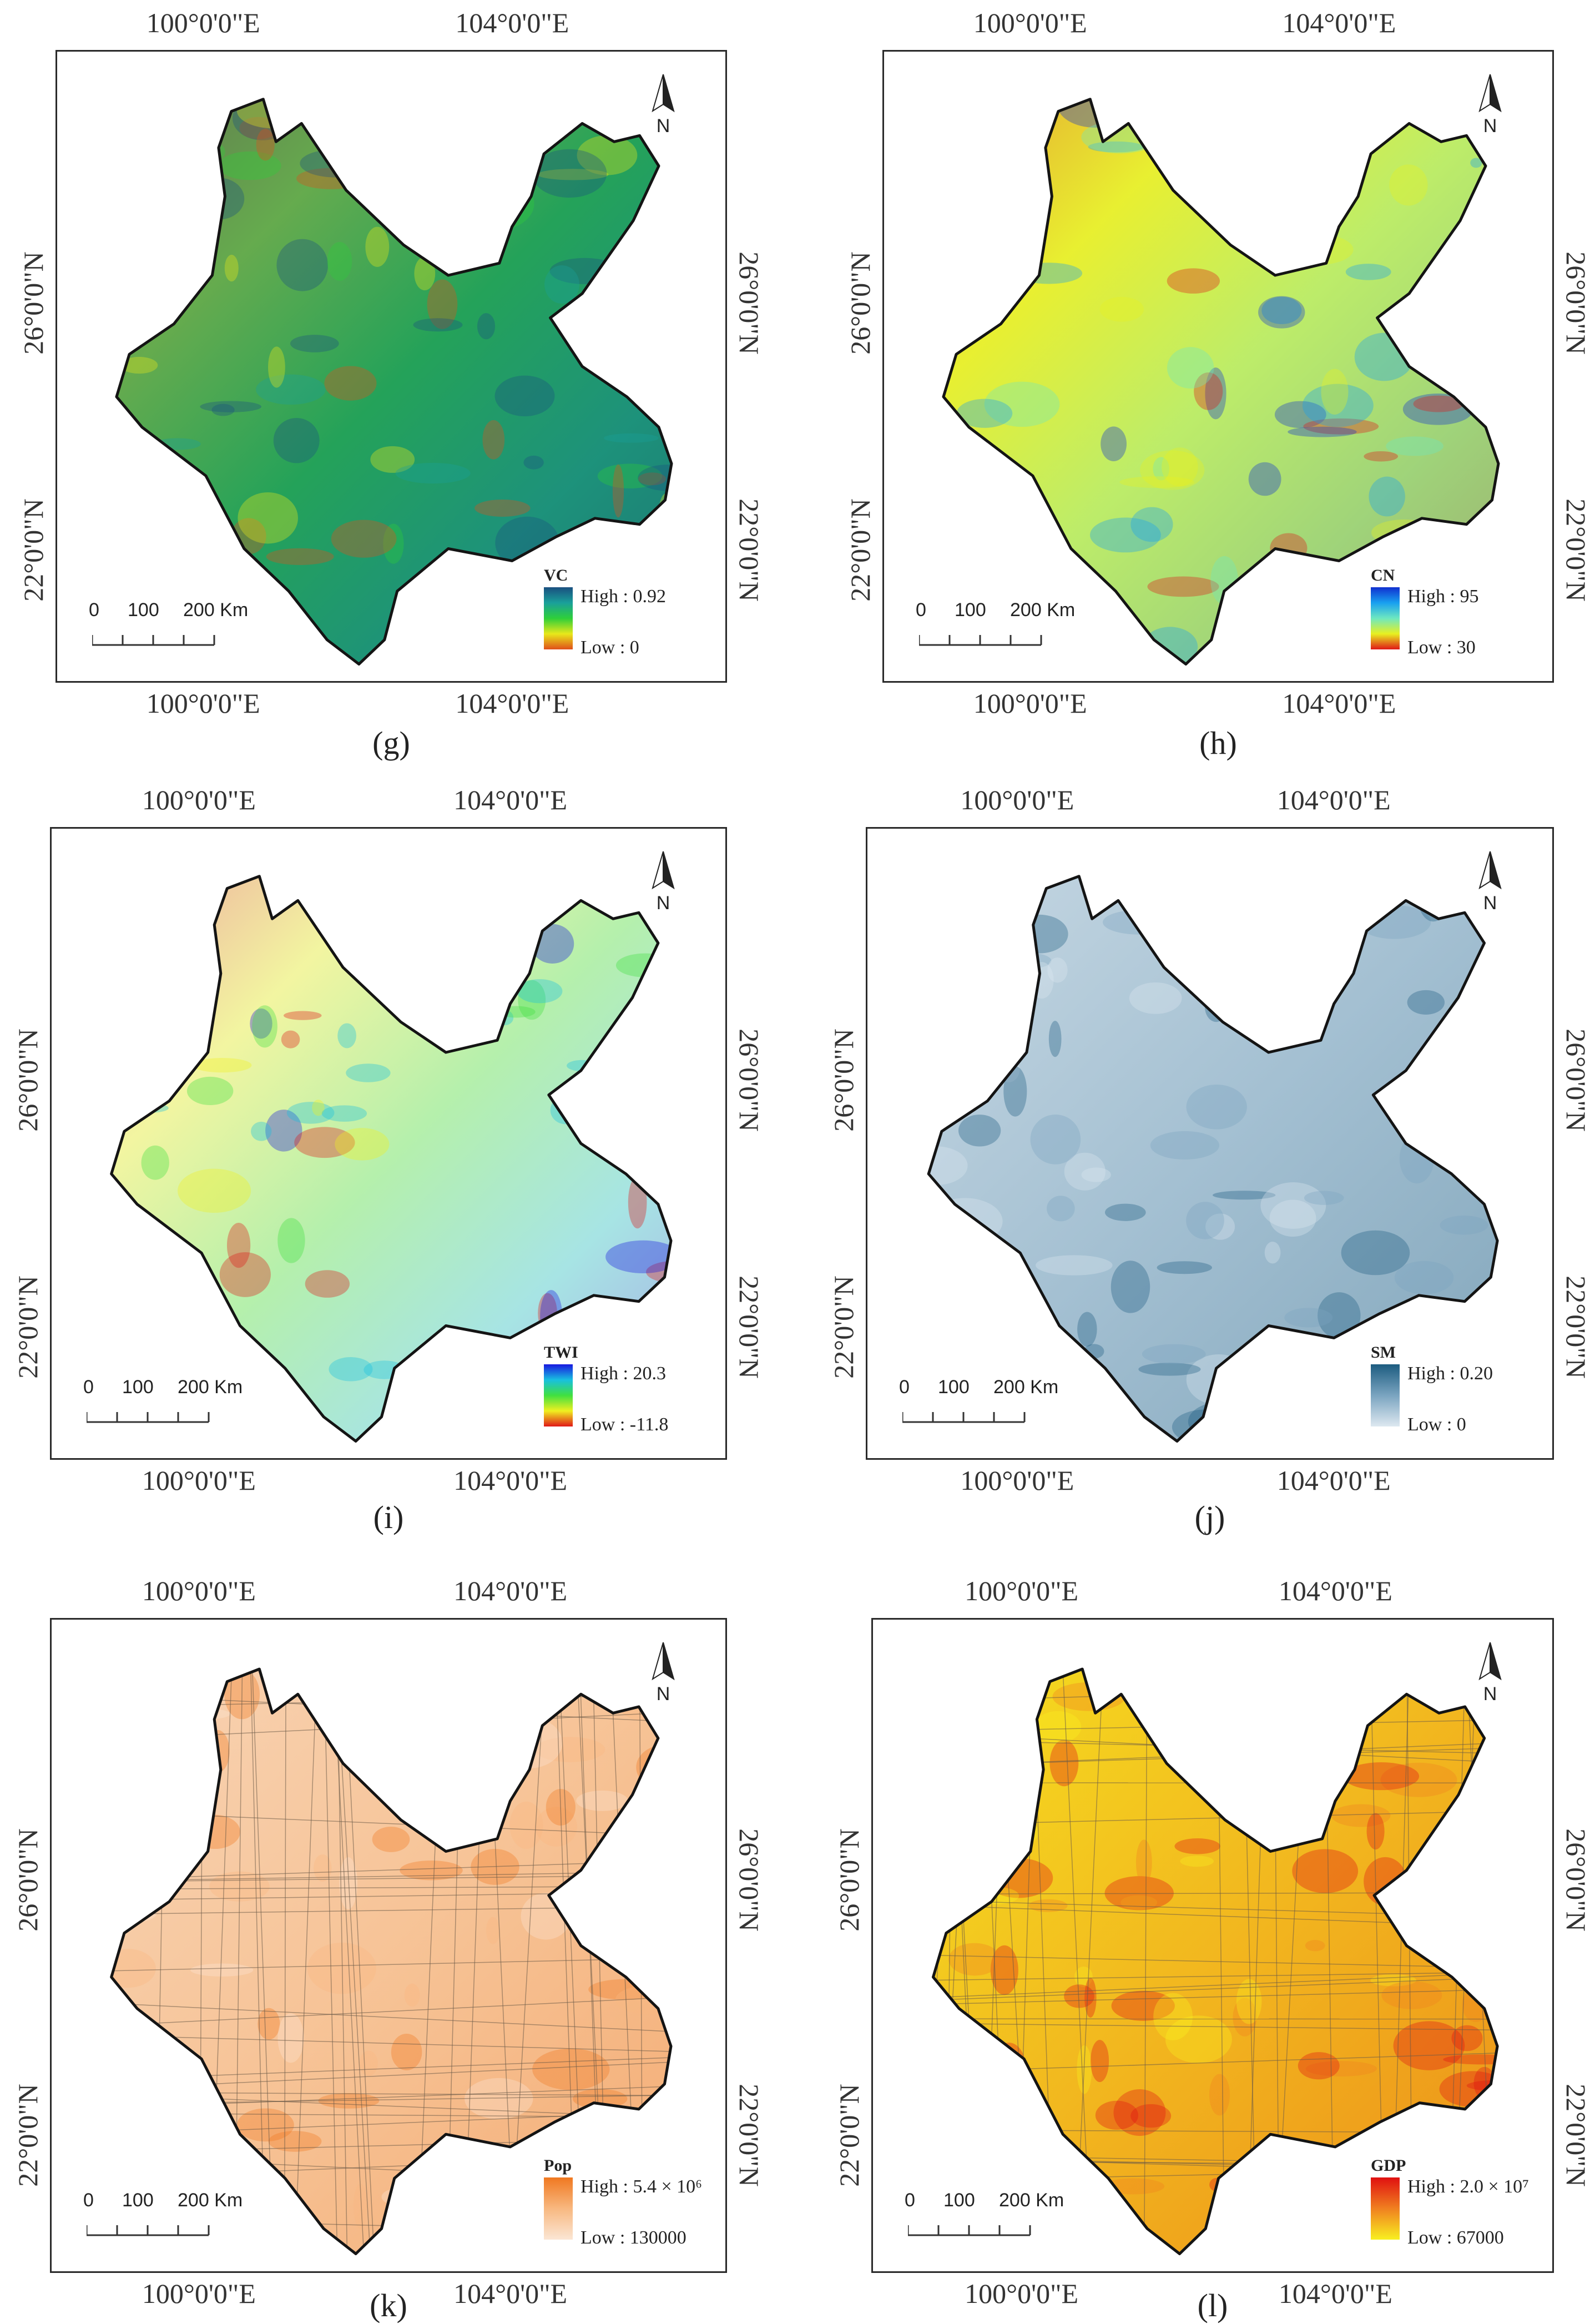 Image resolution: width=1595 pixels, height=2324 pixels. Describe the element at coordinates (1213, 2305) in the screenshot. I see `panel-caption: (l)` at that location.